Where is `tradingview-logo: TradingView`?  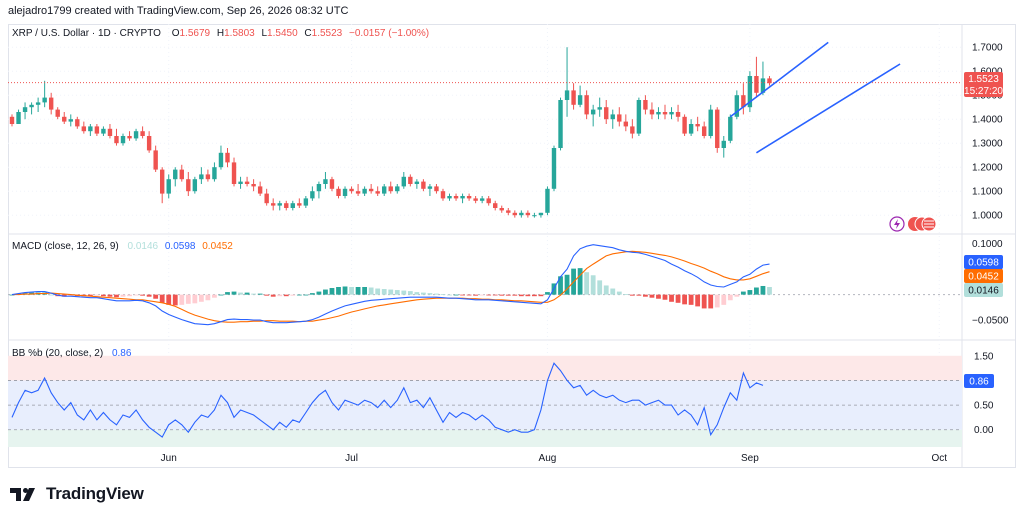 tradingview-logo: TradingView is located at coordinates (77, 494).